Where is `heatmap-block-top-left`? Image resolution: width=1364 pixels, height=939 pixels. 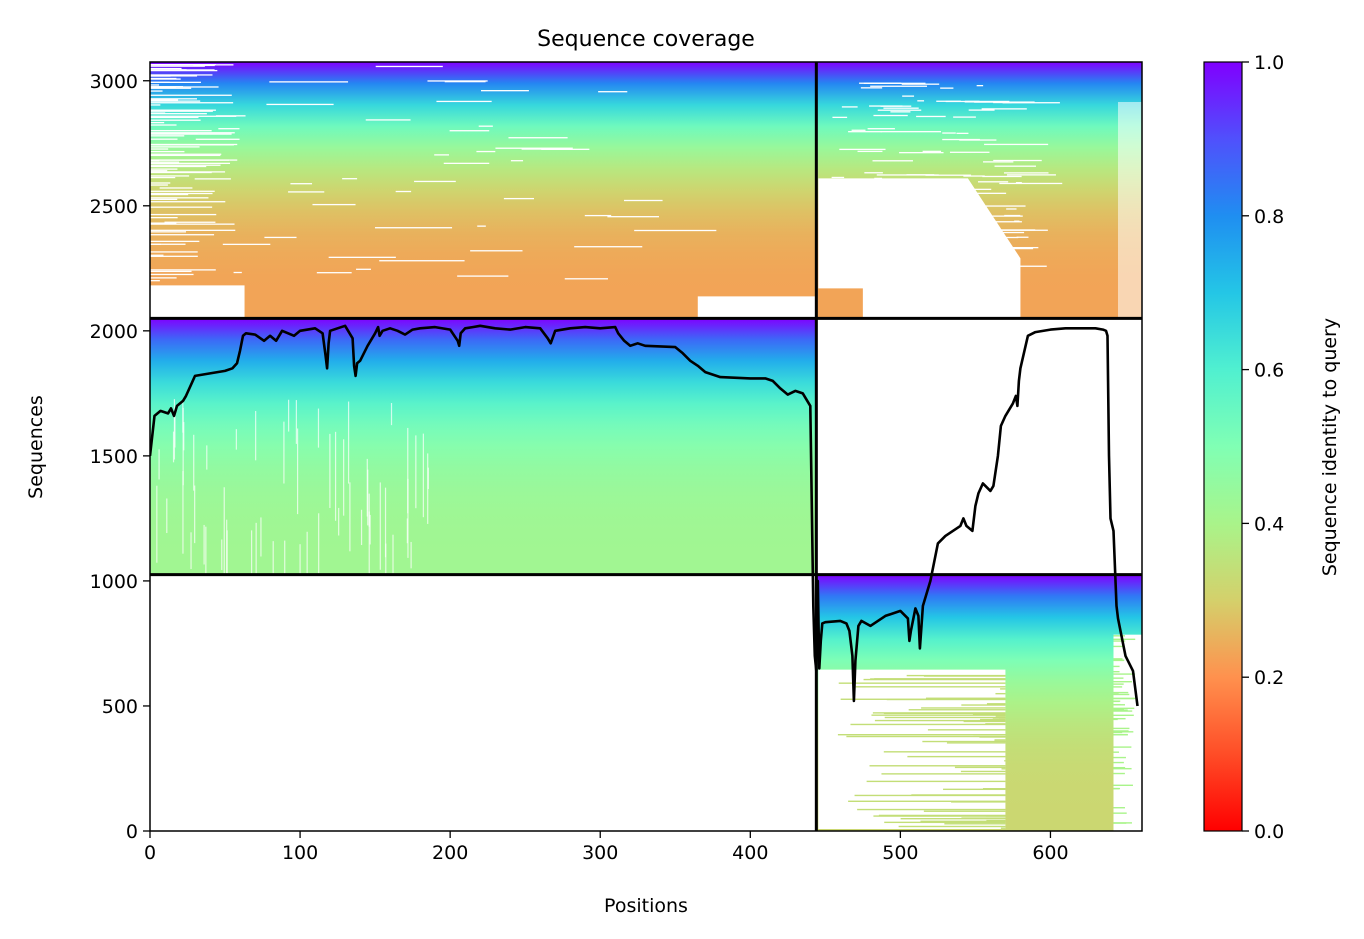 heatmap-block-top-left is located at coordinates (483, 190).